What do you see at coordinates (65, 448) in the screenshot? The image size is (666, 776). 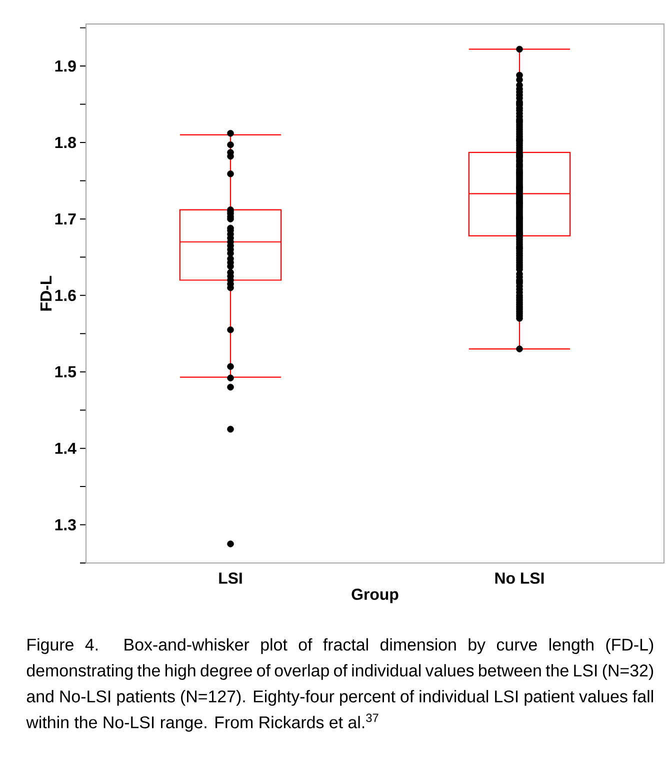 I see `y-tick-label: 1.4` at bounding box center [65, 448].